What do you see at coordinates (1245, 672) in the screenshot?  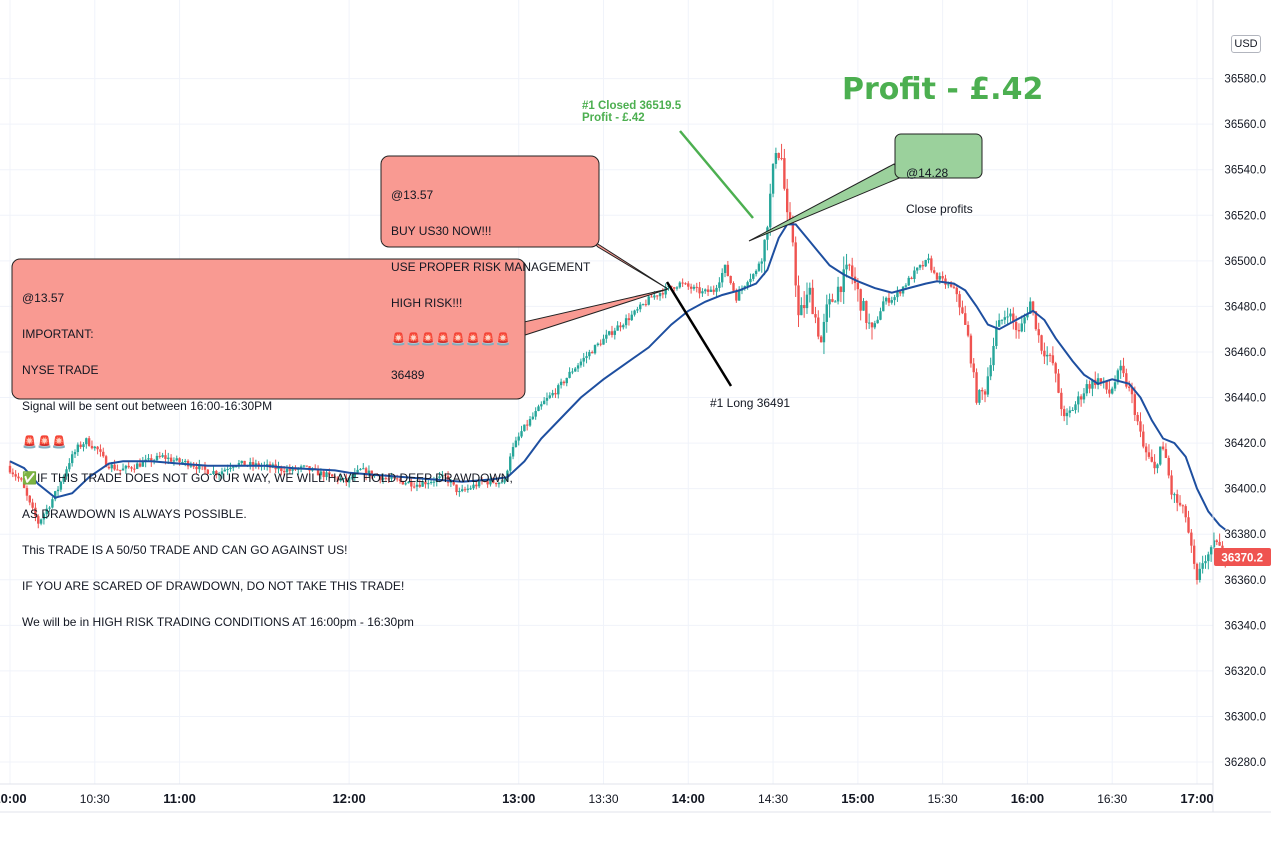 I see `price-tick-label: 36320.0` at bounding box center [1245, 672].